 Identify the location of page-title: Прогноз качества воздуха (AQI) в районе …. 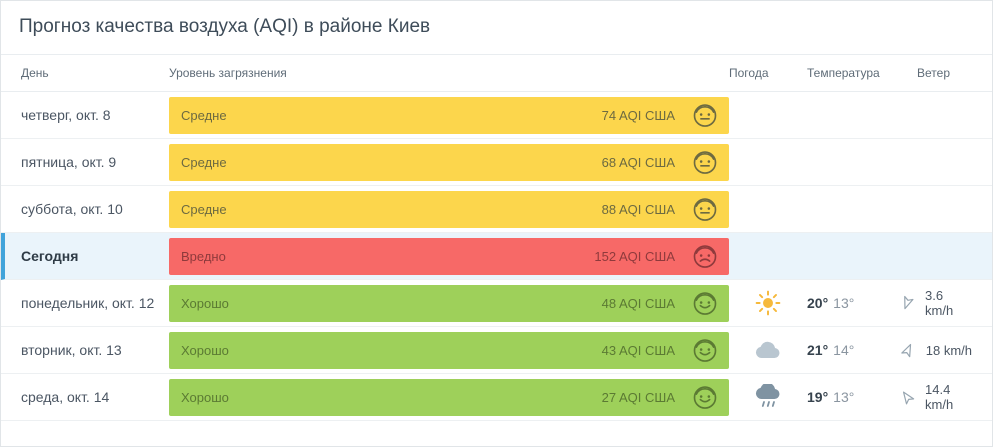
(225, 26).